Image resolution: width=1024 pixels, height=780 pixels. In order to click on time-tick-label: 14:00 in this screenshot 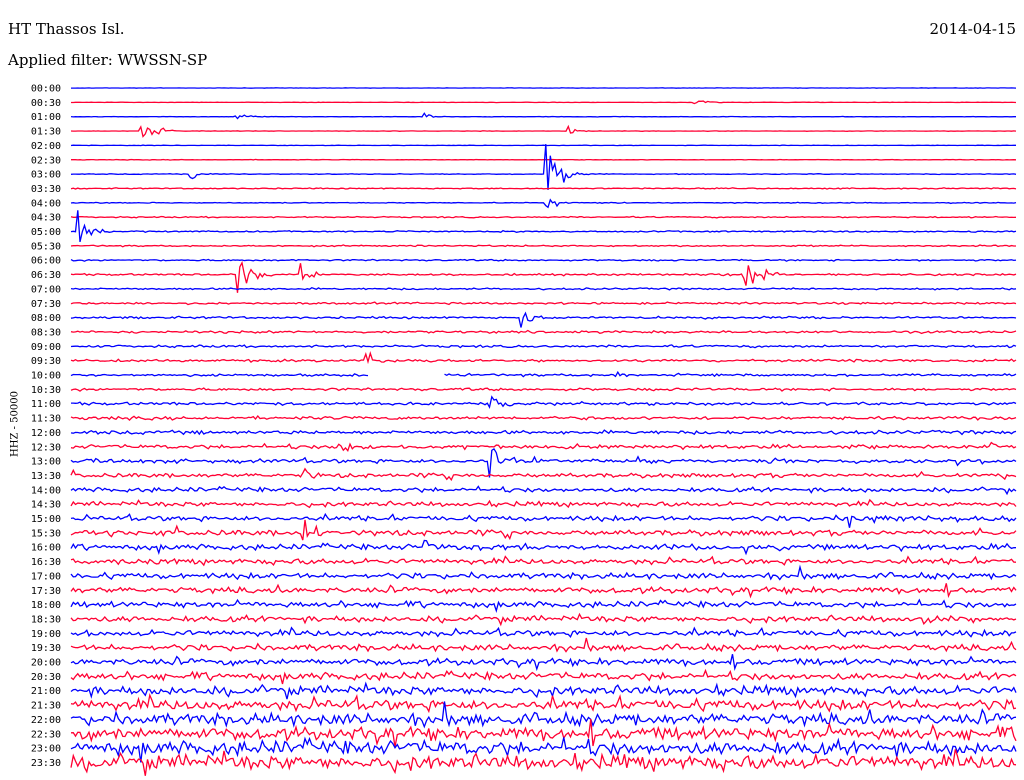, I will do `click(46, 490)`.